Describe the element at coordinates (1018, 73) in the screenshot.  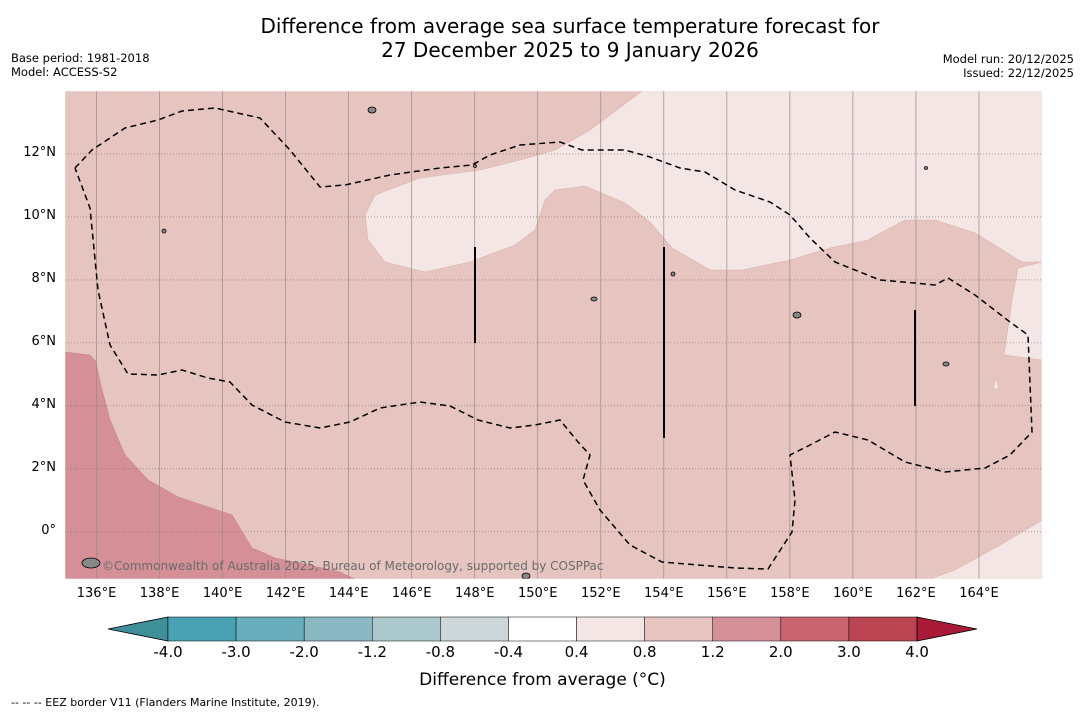
I see `issued-date: Issued: 22/12/2025` at that location.